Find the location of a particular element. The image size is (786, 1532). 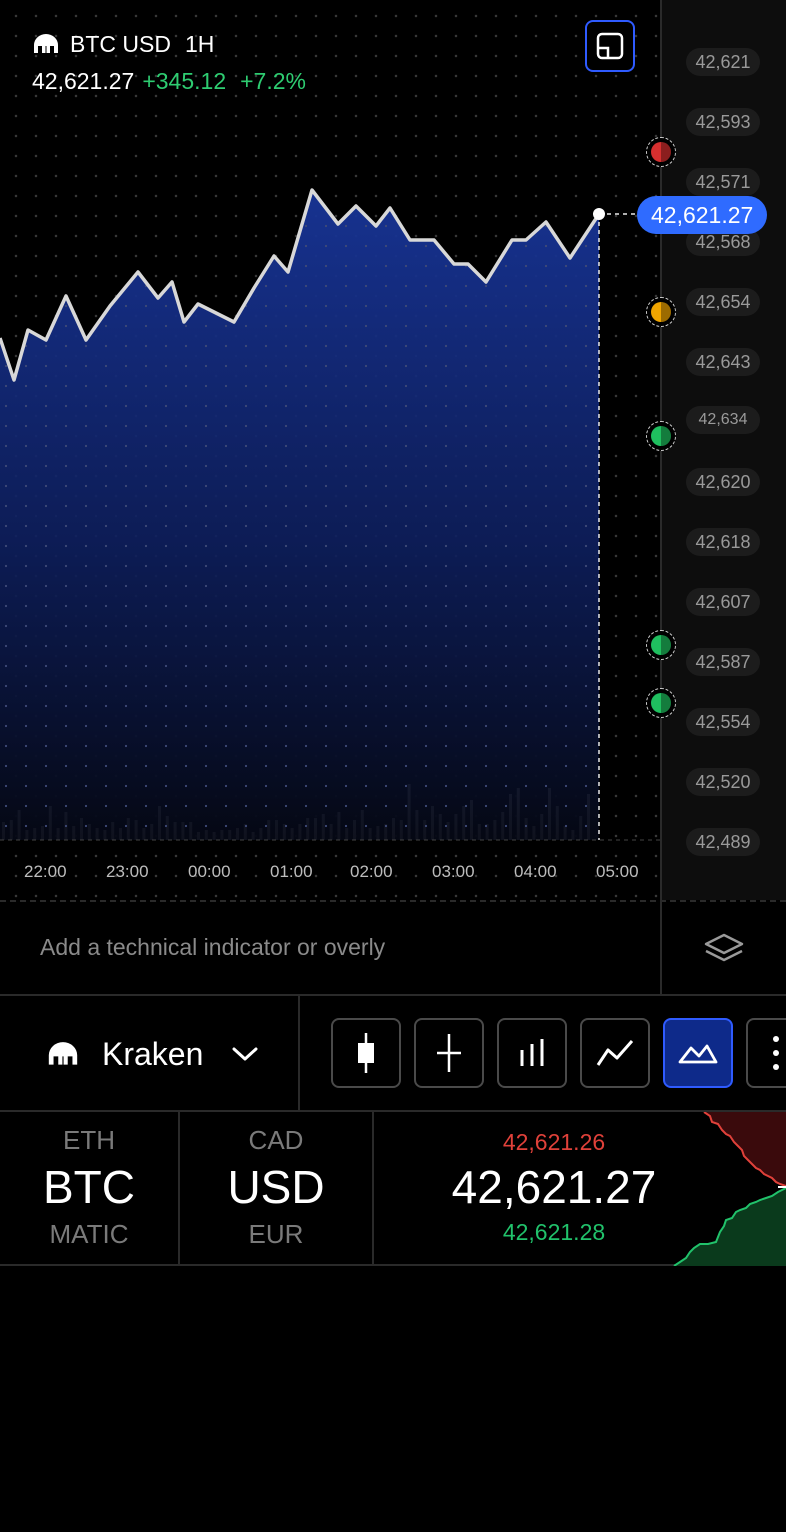

layers-icon is located at coordinates (724, 947).